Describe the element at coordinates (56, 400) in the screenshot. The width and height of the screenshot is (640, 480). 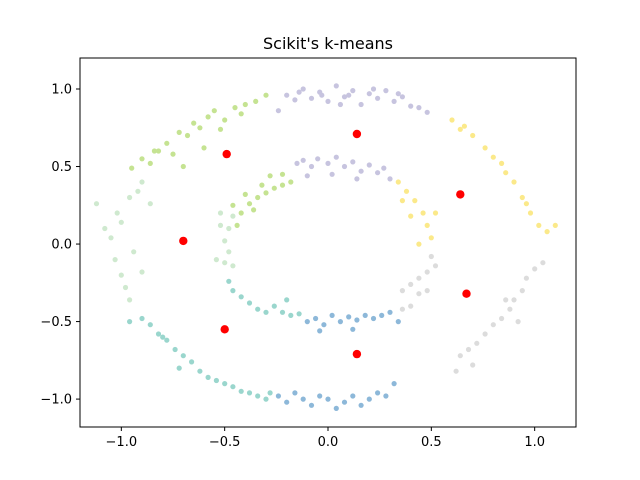
I see `y-tick-label: −1.0` at that location.